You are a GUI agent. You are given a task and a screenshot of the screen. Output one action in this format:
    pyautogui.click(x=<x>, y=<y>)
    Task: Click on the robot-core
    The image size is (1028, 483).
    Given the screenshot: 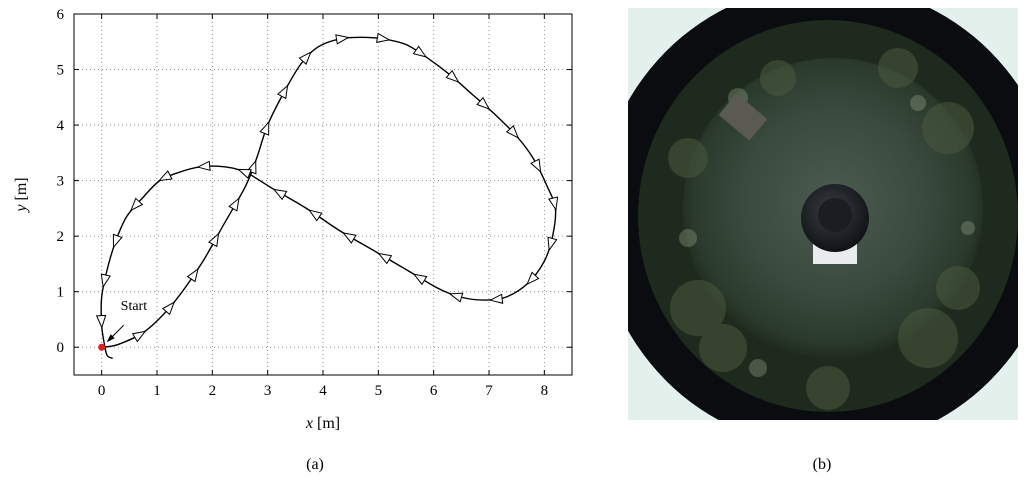 What is the action you would take?
    pyautogui.click(x=835, y=215)
    